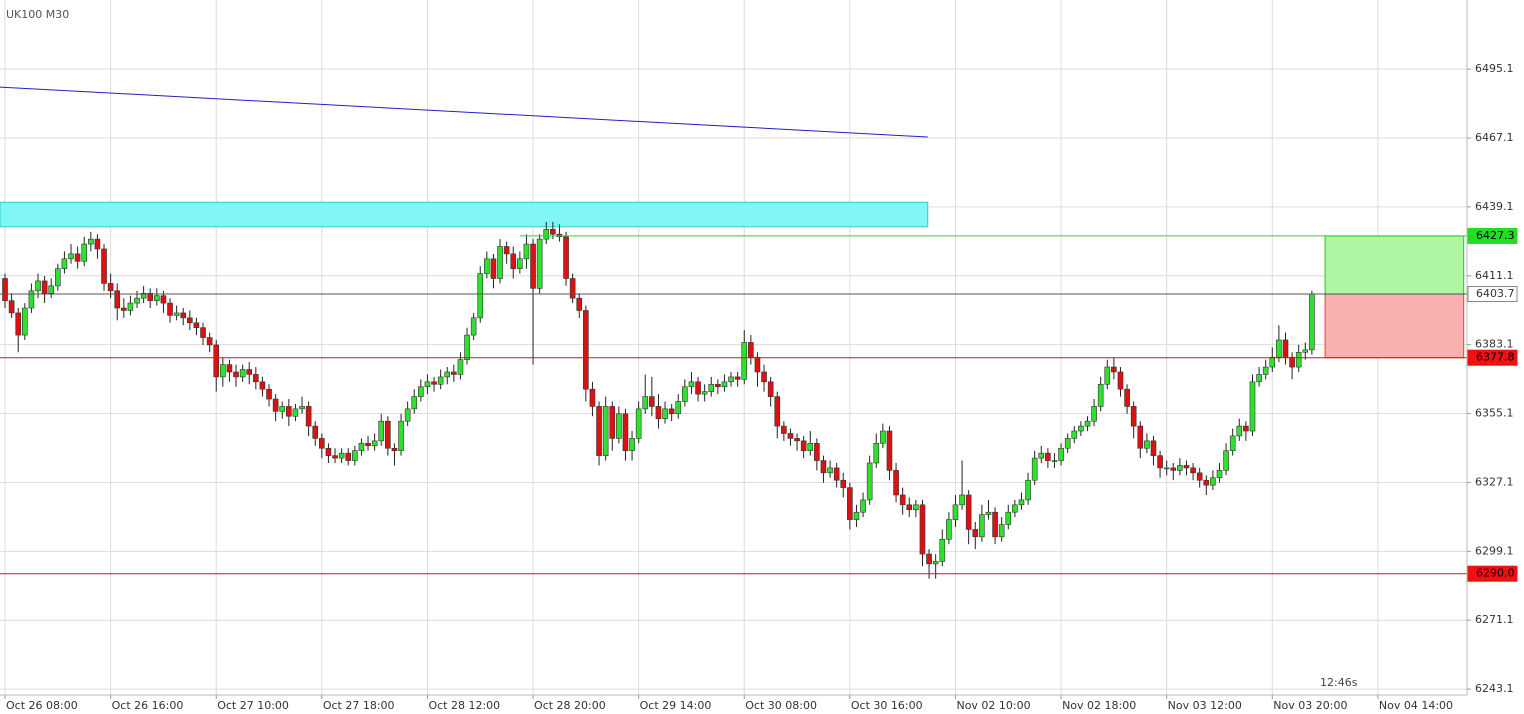 This screenshot has height=714, width=1524. I want to click on y-tick-label: 6355.1, so click(1494, 413).